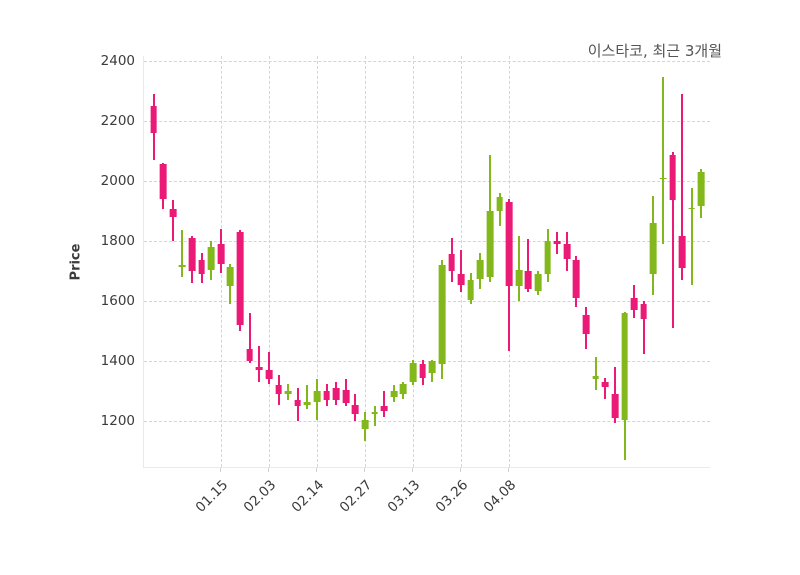 The image size is (800, 575). I want to click on x-axis-tick-label: 02.03, so click(260, 496).